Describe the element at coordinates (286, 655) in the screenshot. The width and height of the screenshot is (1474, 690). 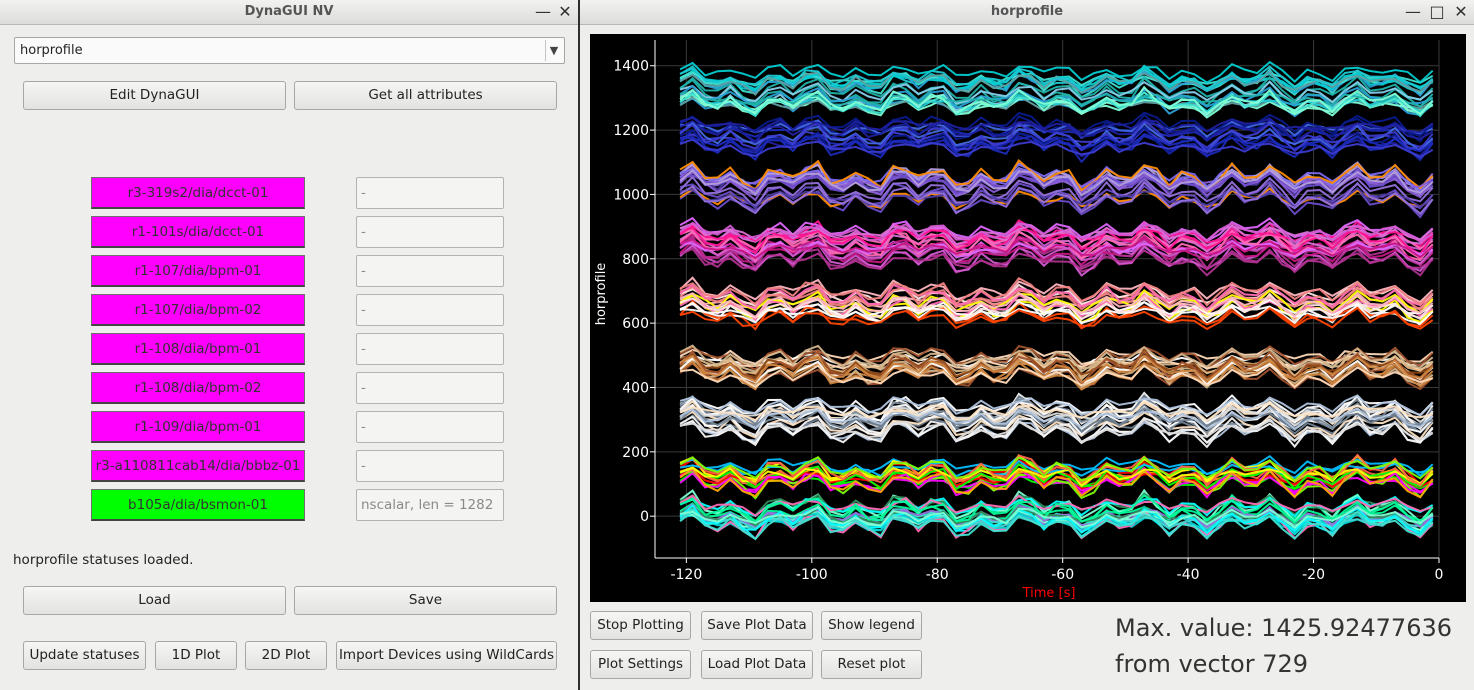
I see `plot-2d-button: 2D Plot` at that location.